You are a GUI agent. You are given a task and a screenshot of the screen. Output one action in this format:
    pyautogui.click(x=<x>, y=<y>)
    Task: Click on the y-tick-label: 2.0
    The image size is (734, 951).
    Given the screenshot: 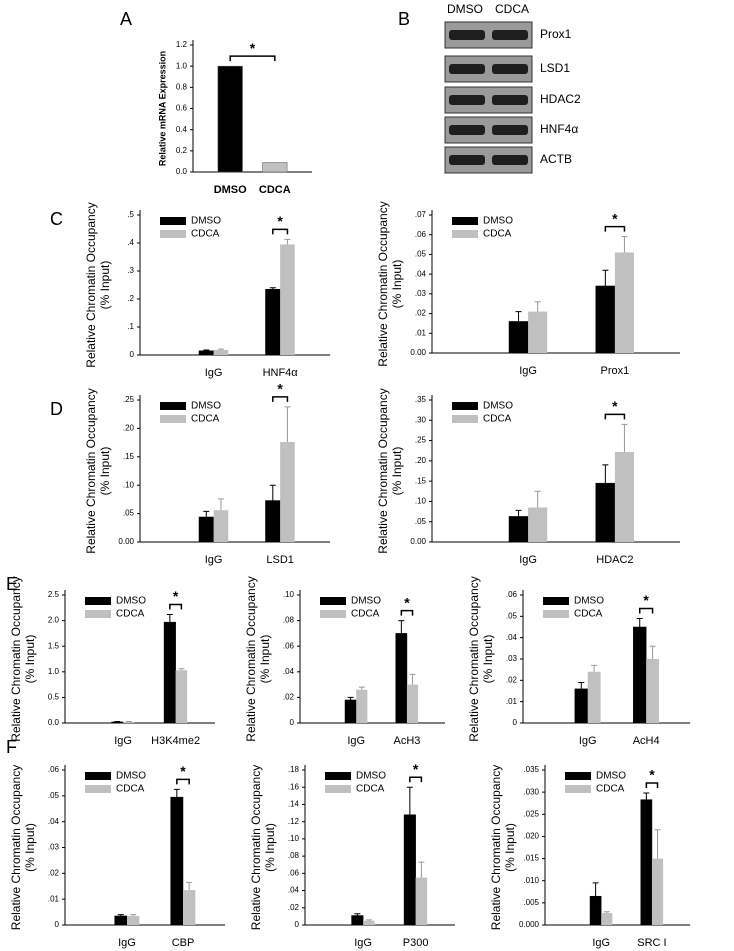 What is the action you would take?
    pyautogui.click(x=54, y=620)
    